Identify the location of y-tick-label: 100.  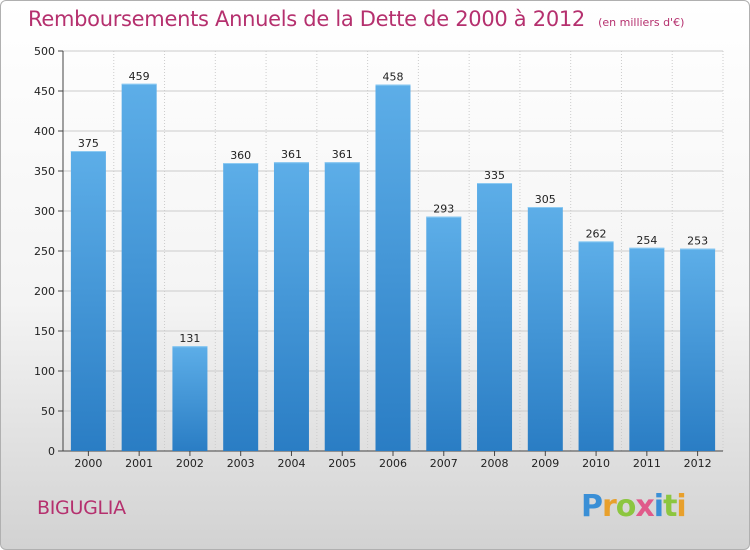
(44, 371).